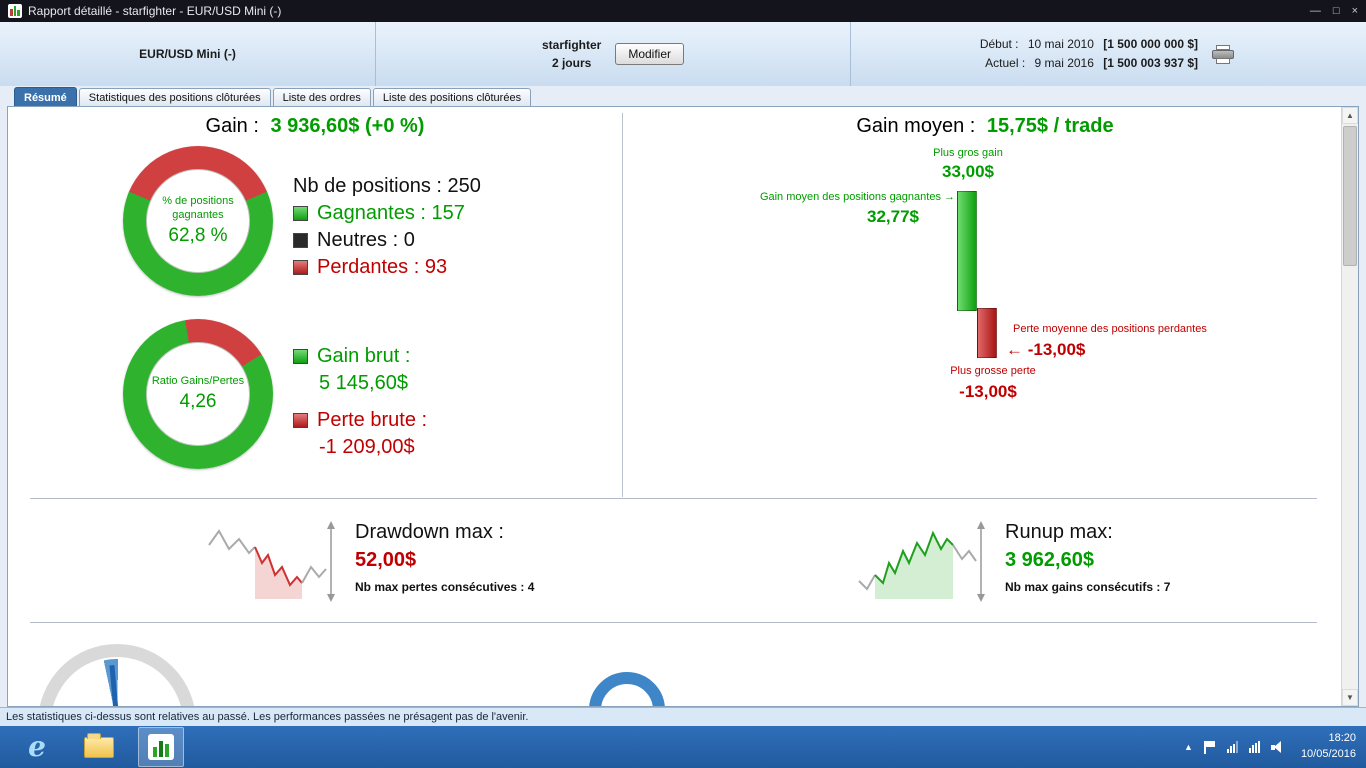 The image size is (1366, 768). What do you see at coordinates (1150, 44) in the screenshot?
I see `start-amount: [1 500 000 000 $]` at bounding box center [1150, 44].